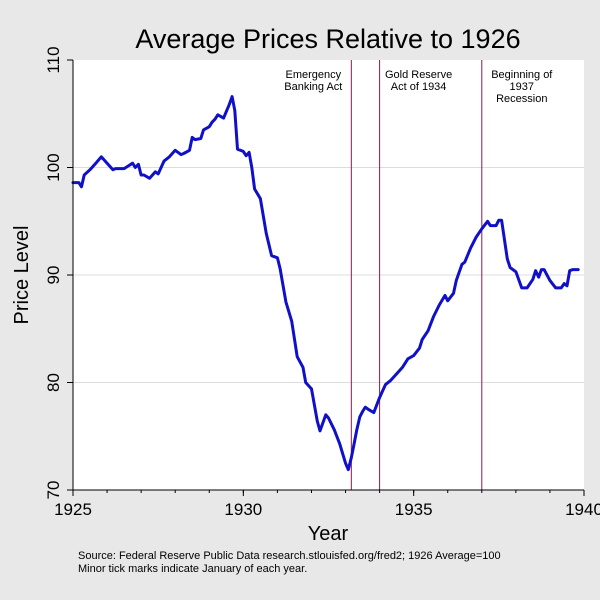 This screenshot has height=600, width=600. I want to click on chart-title: Average Prices Relative to 1926, so click(327, 39).